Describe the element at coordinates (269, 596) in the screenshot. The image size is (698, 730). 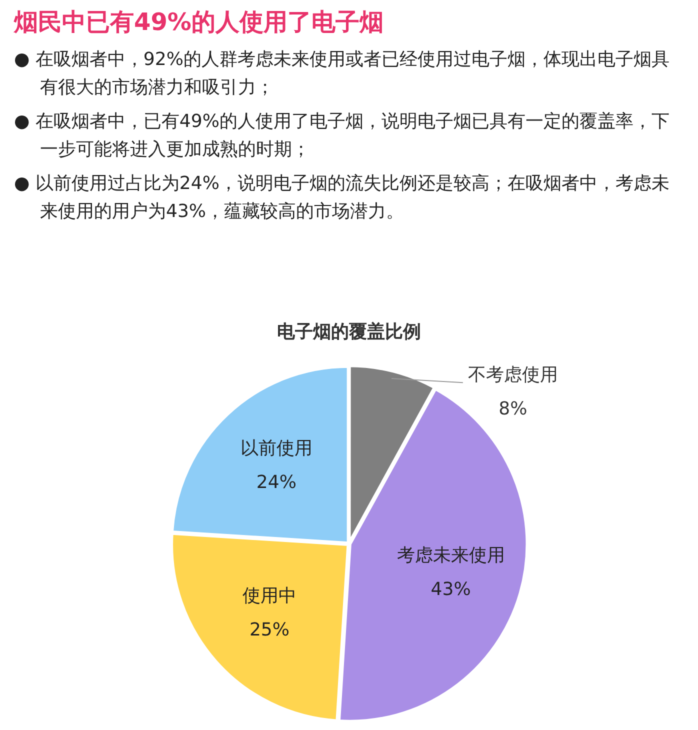
I see `slice-label: 使用中` at that location.